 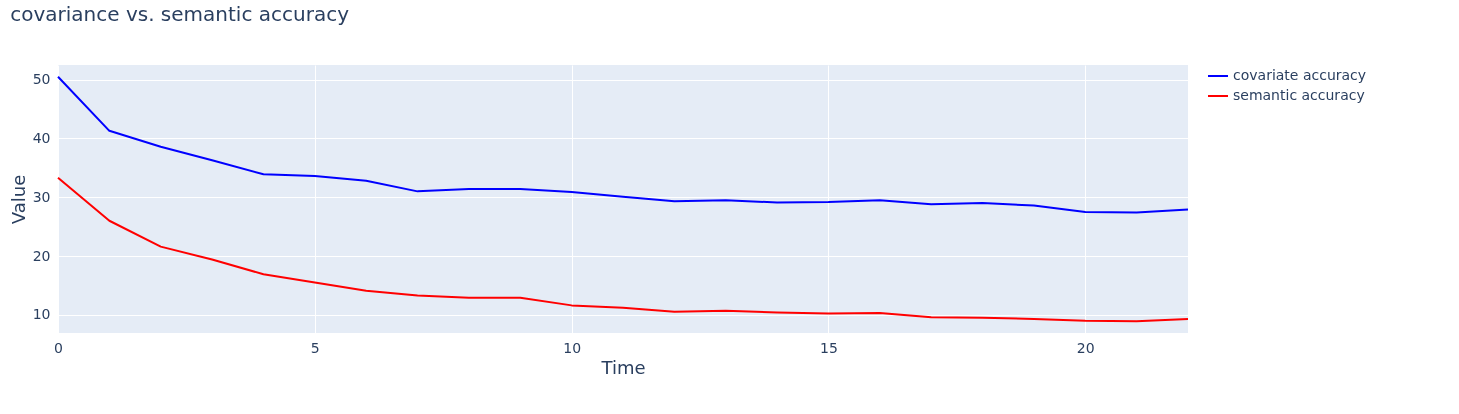 I want to click on y-tick-label: 40, so click(x=41, y=137).